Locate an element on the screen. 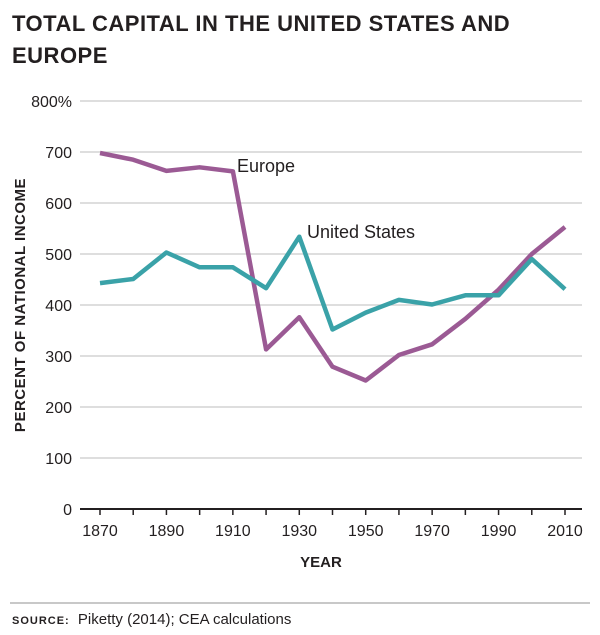  series-labels: Europe United States is located at coordinates (326, 199).